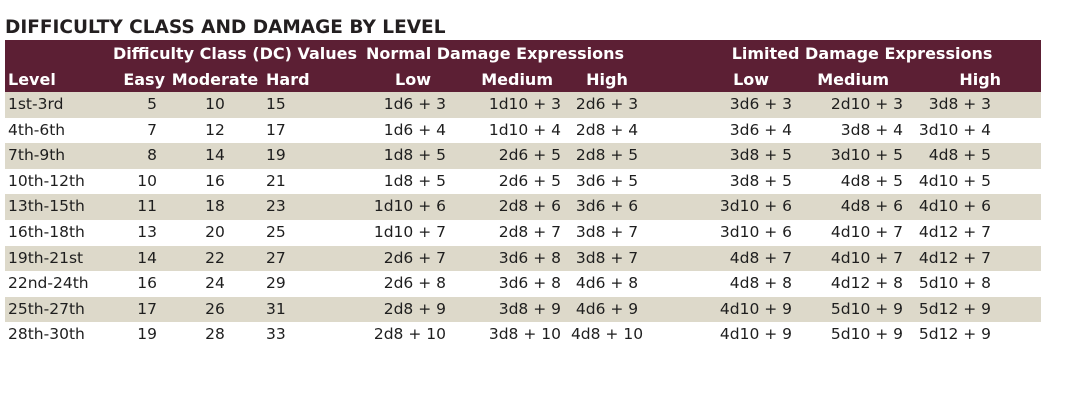 This screenshot has width=1088, height=401. What do you see at coordinates (756, 308) in the screenshot?
I see `cell-limited-low: 4d10 + 9` at bounding box center [756, 308].